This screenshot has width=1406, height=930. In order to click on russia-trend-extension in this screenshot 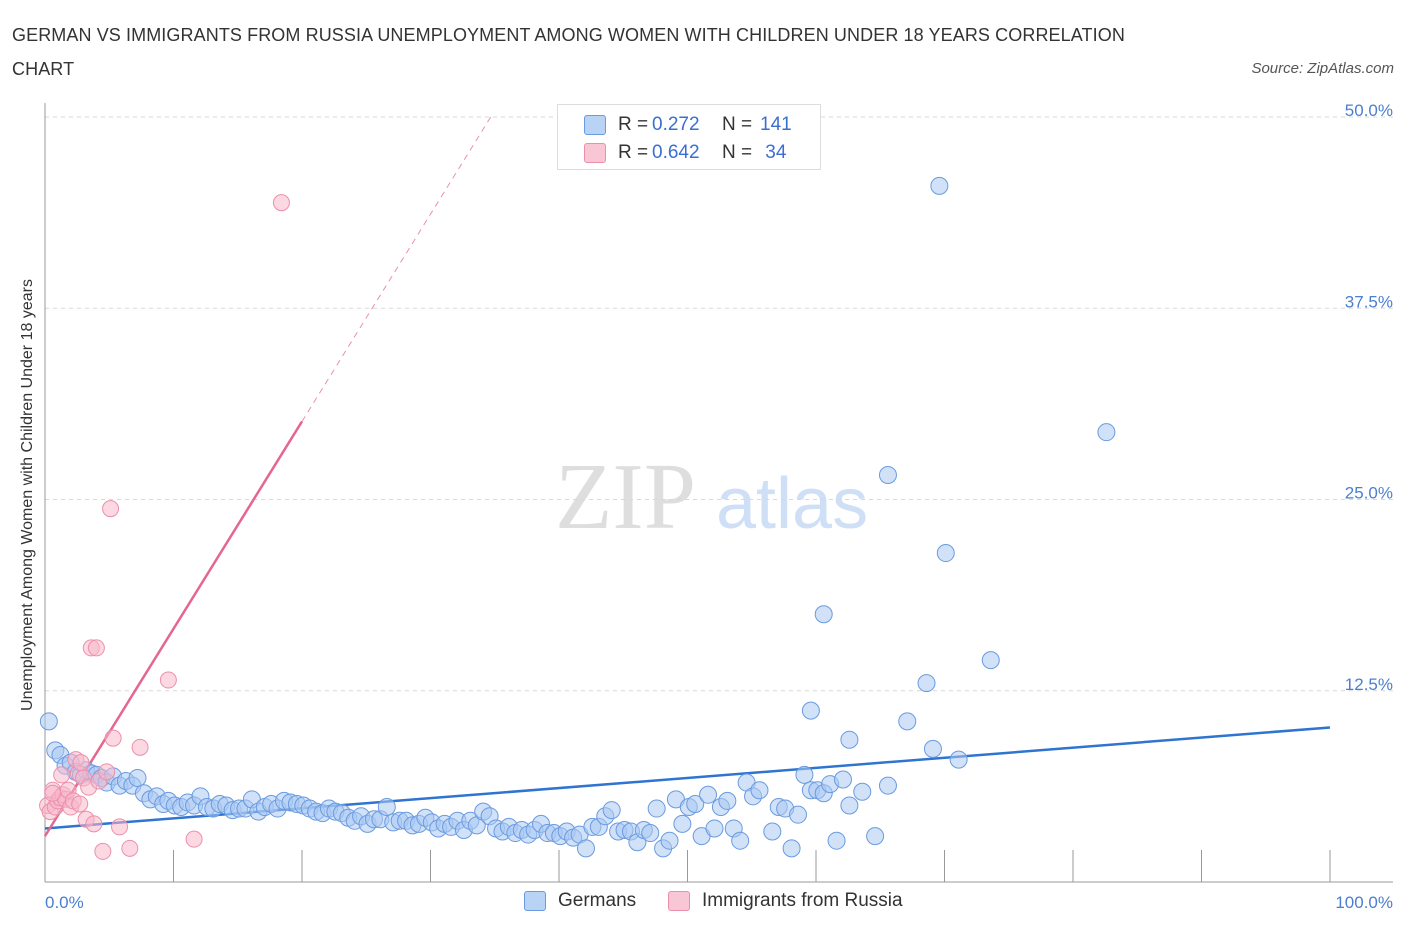, I will do `click(396, 269)`.